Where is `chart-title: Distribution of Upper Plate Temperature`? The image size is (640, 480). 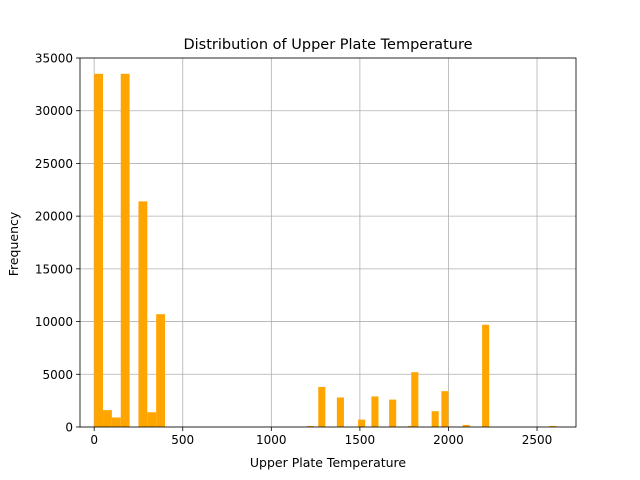
chart-title: Distribution of Upper Plate Temperature is located at coordinates (327, 45).